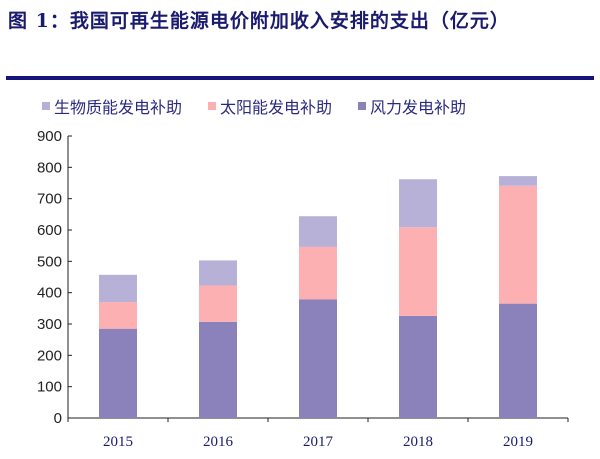 The height and width of the screenshot is (459, 600). Describe the element at coordinates (218, 442) in the screenshot. I see `x-tick-label: 2016` at that location.